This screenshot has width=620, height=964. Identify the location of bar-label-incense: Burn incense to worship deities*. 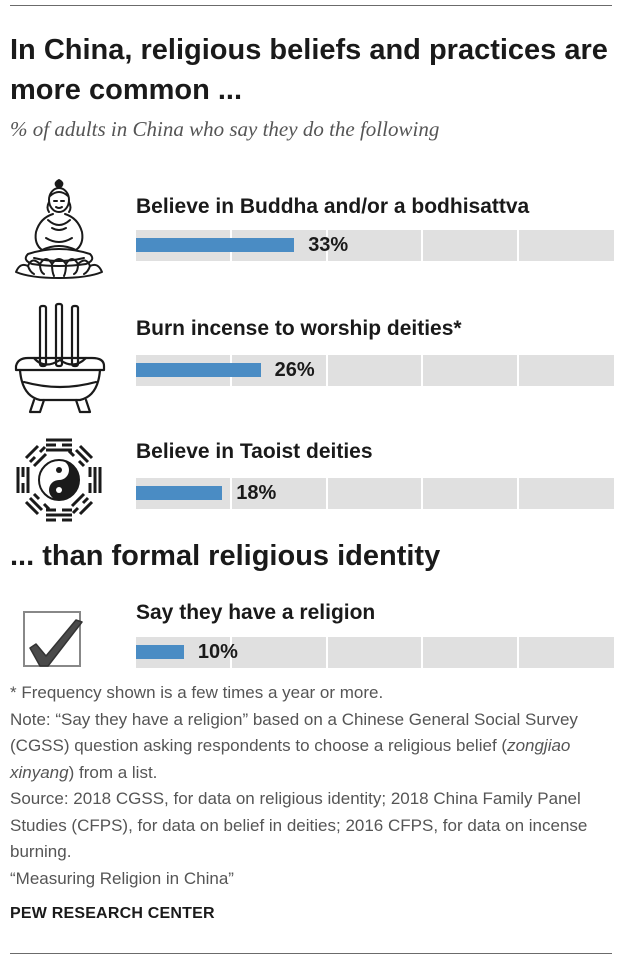
(299, 328).